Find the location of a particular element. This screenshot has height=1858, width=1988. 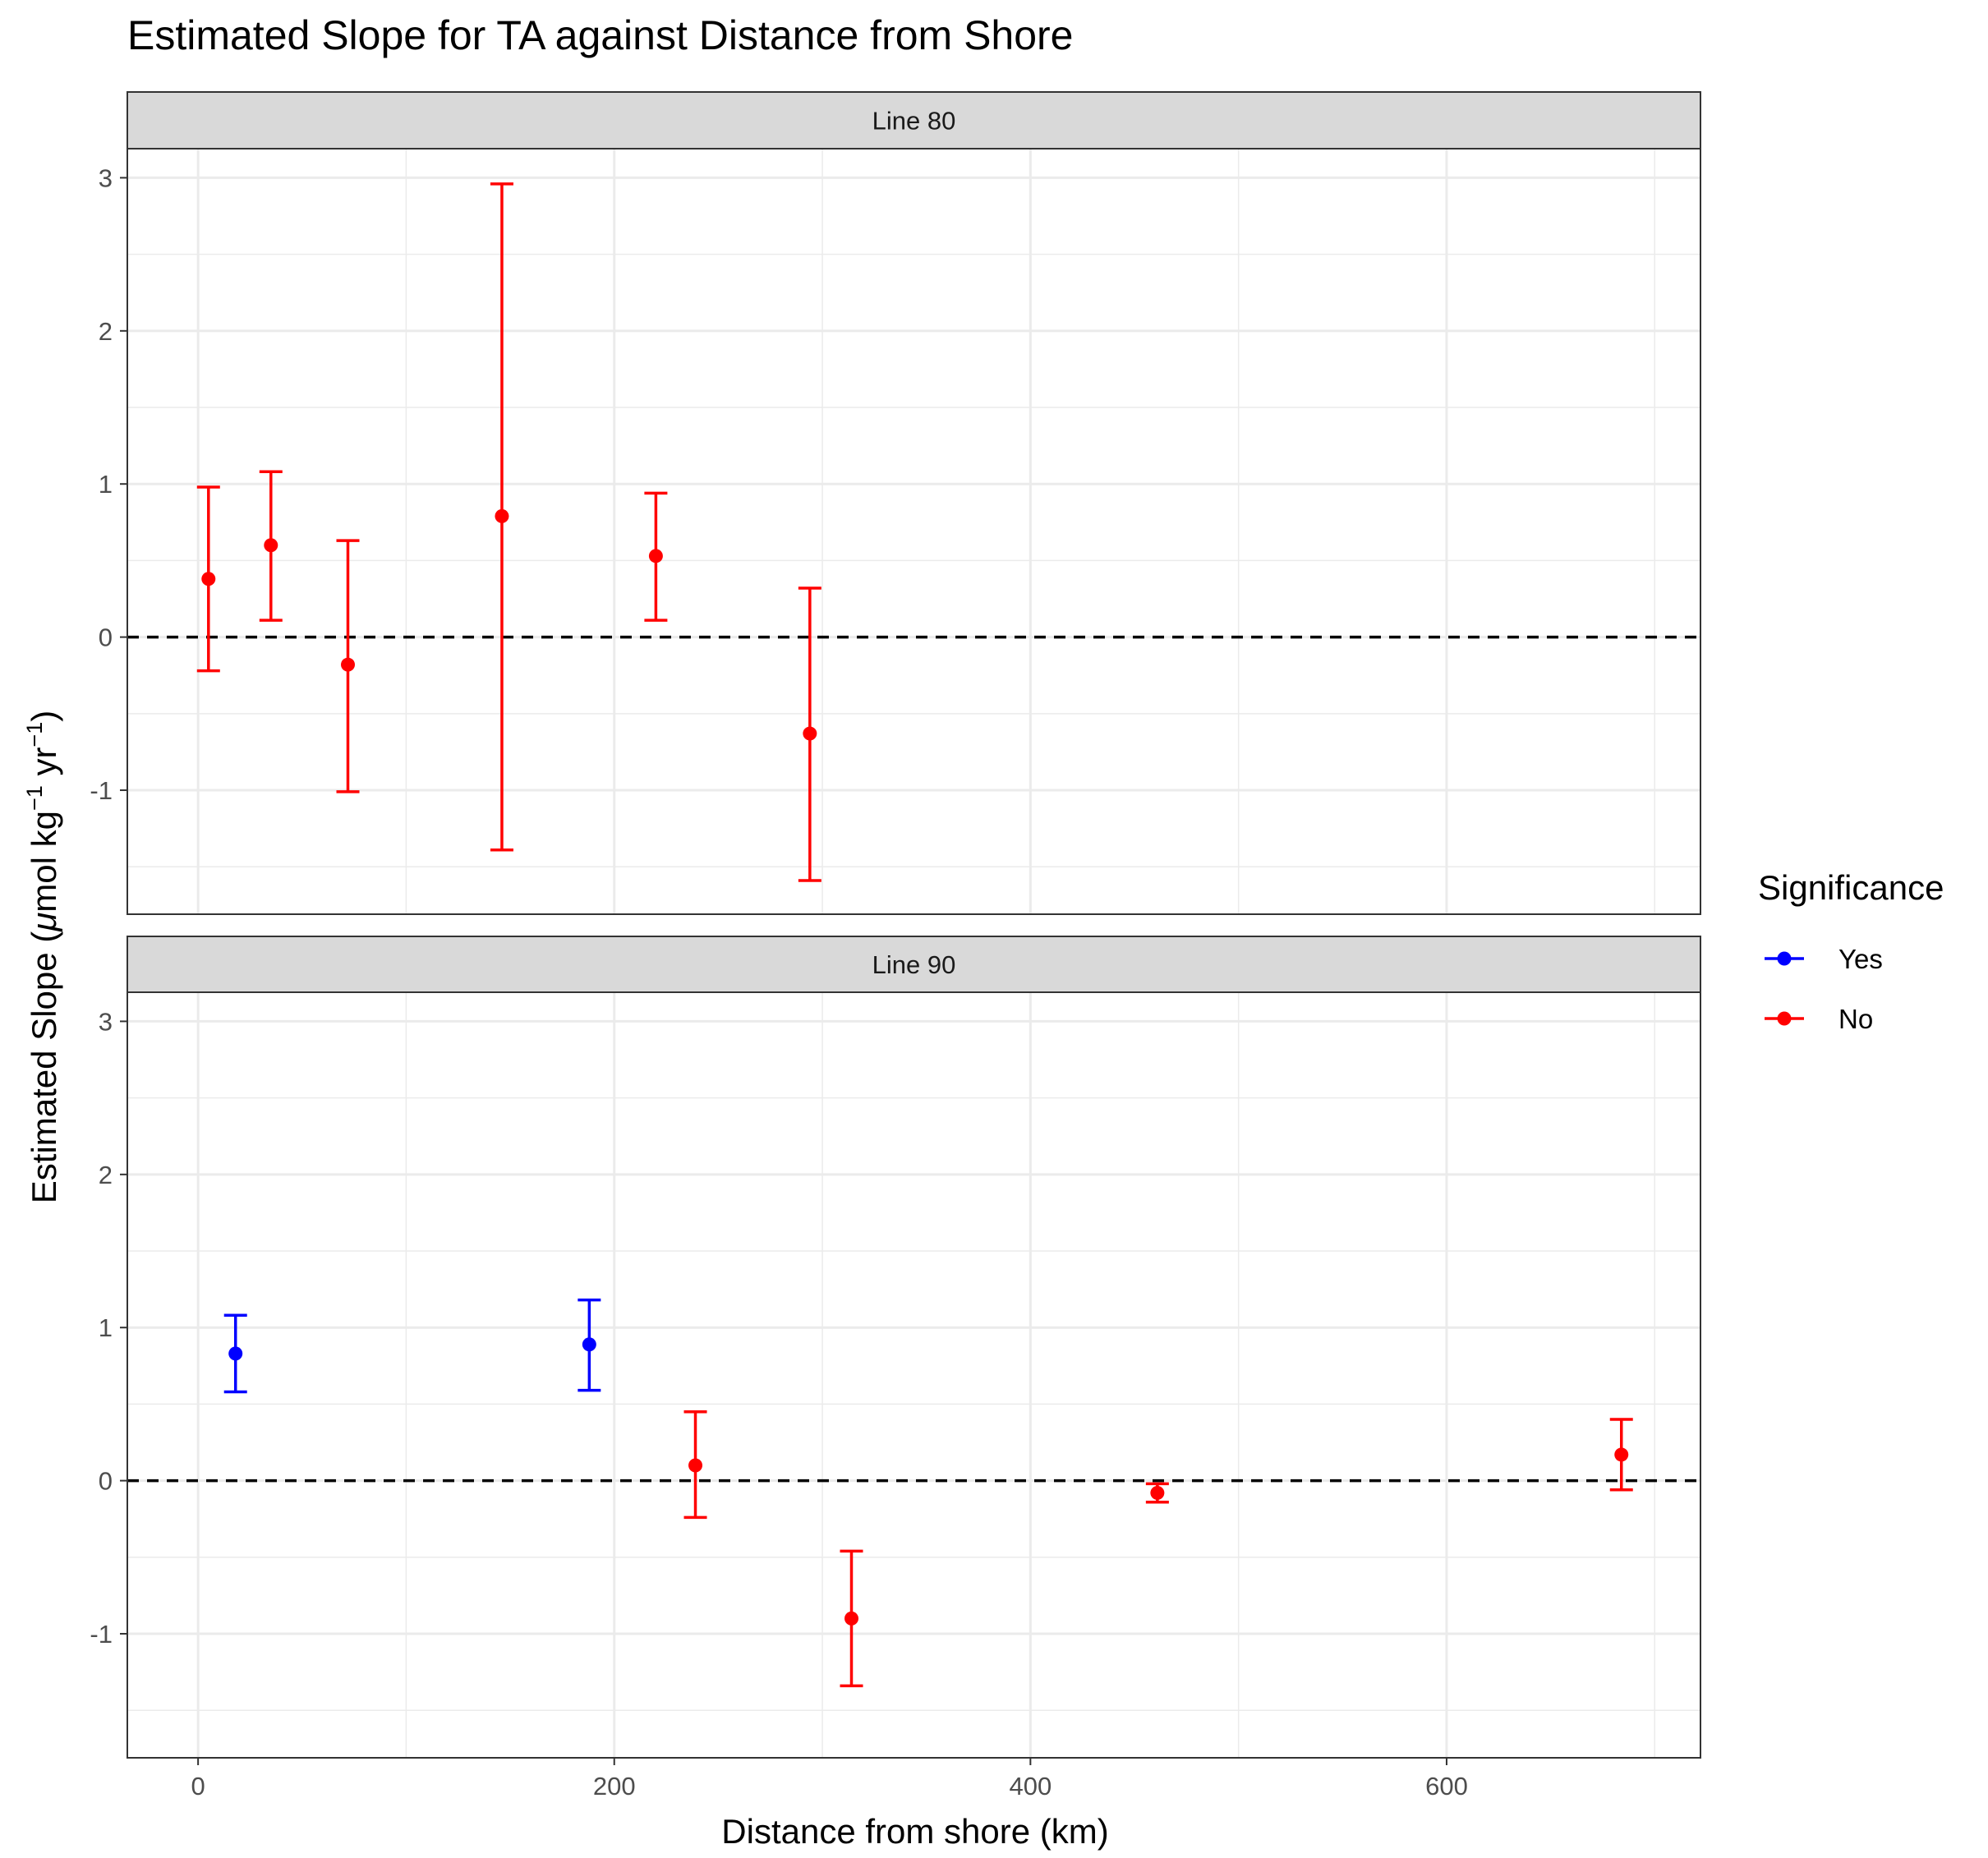

legend: Significance Yes No is located at coordinates (1851, 951).